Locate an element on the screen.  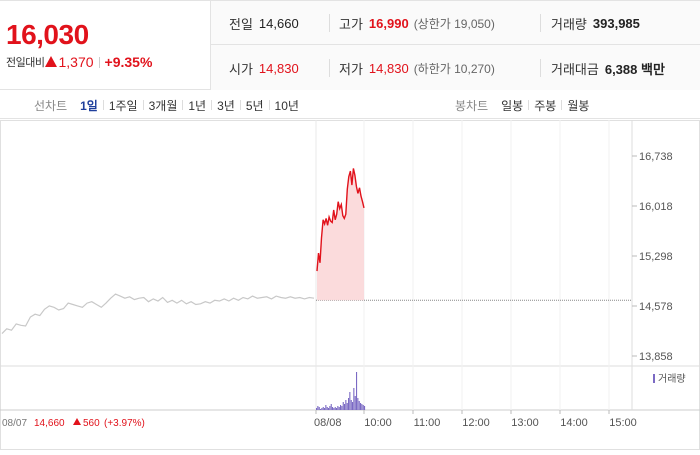
open-label: 시가 is located at coordinates (241, 69).